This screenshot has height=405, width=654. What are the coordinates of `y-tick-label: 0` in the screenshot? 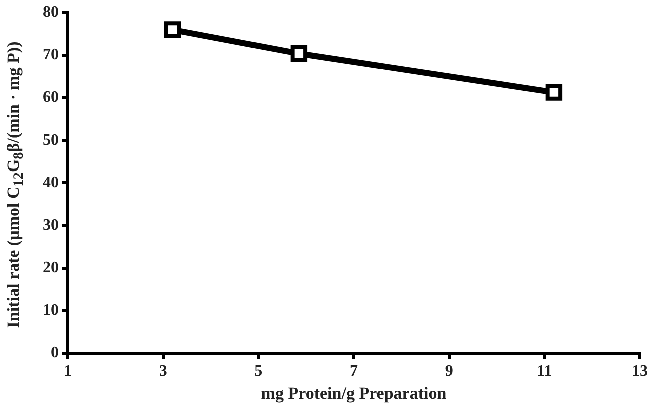 It's located at (55, 353).